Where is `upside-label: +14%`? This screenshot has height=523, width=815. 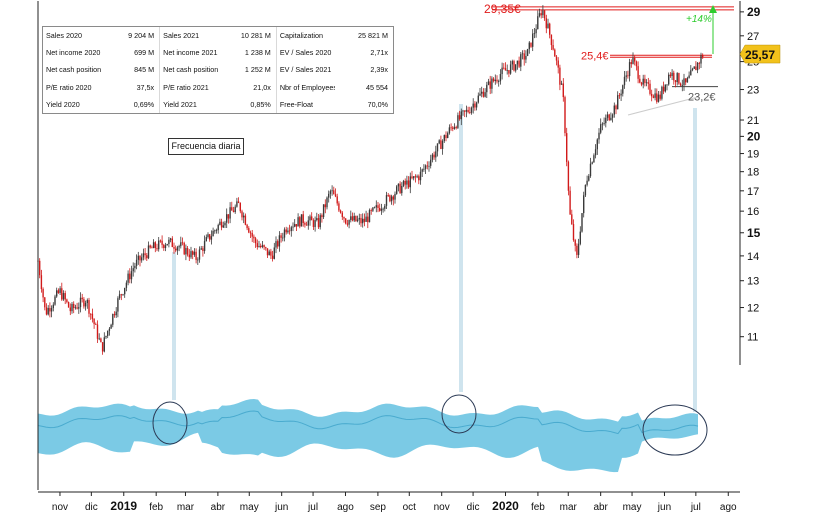 upside-label: +14% is located at coordinates (699, 19).